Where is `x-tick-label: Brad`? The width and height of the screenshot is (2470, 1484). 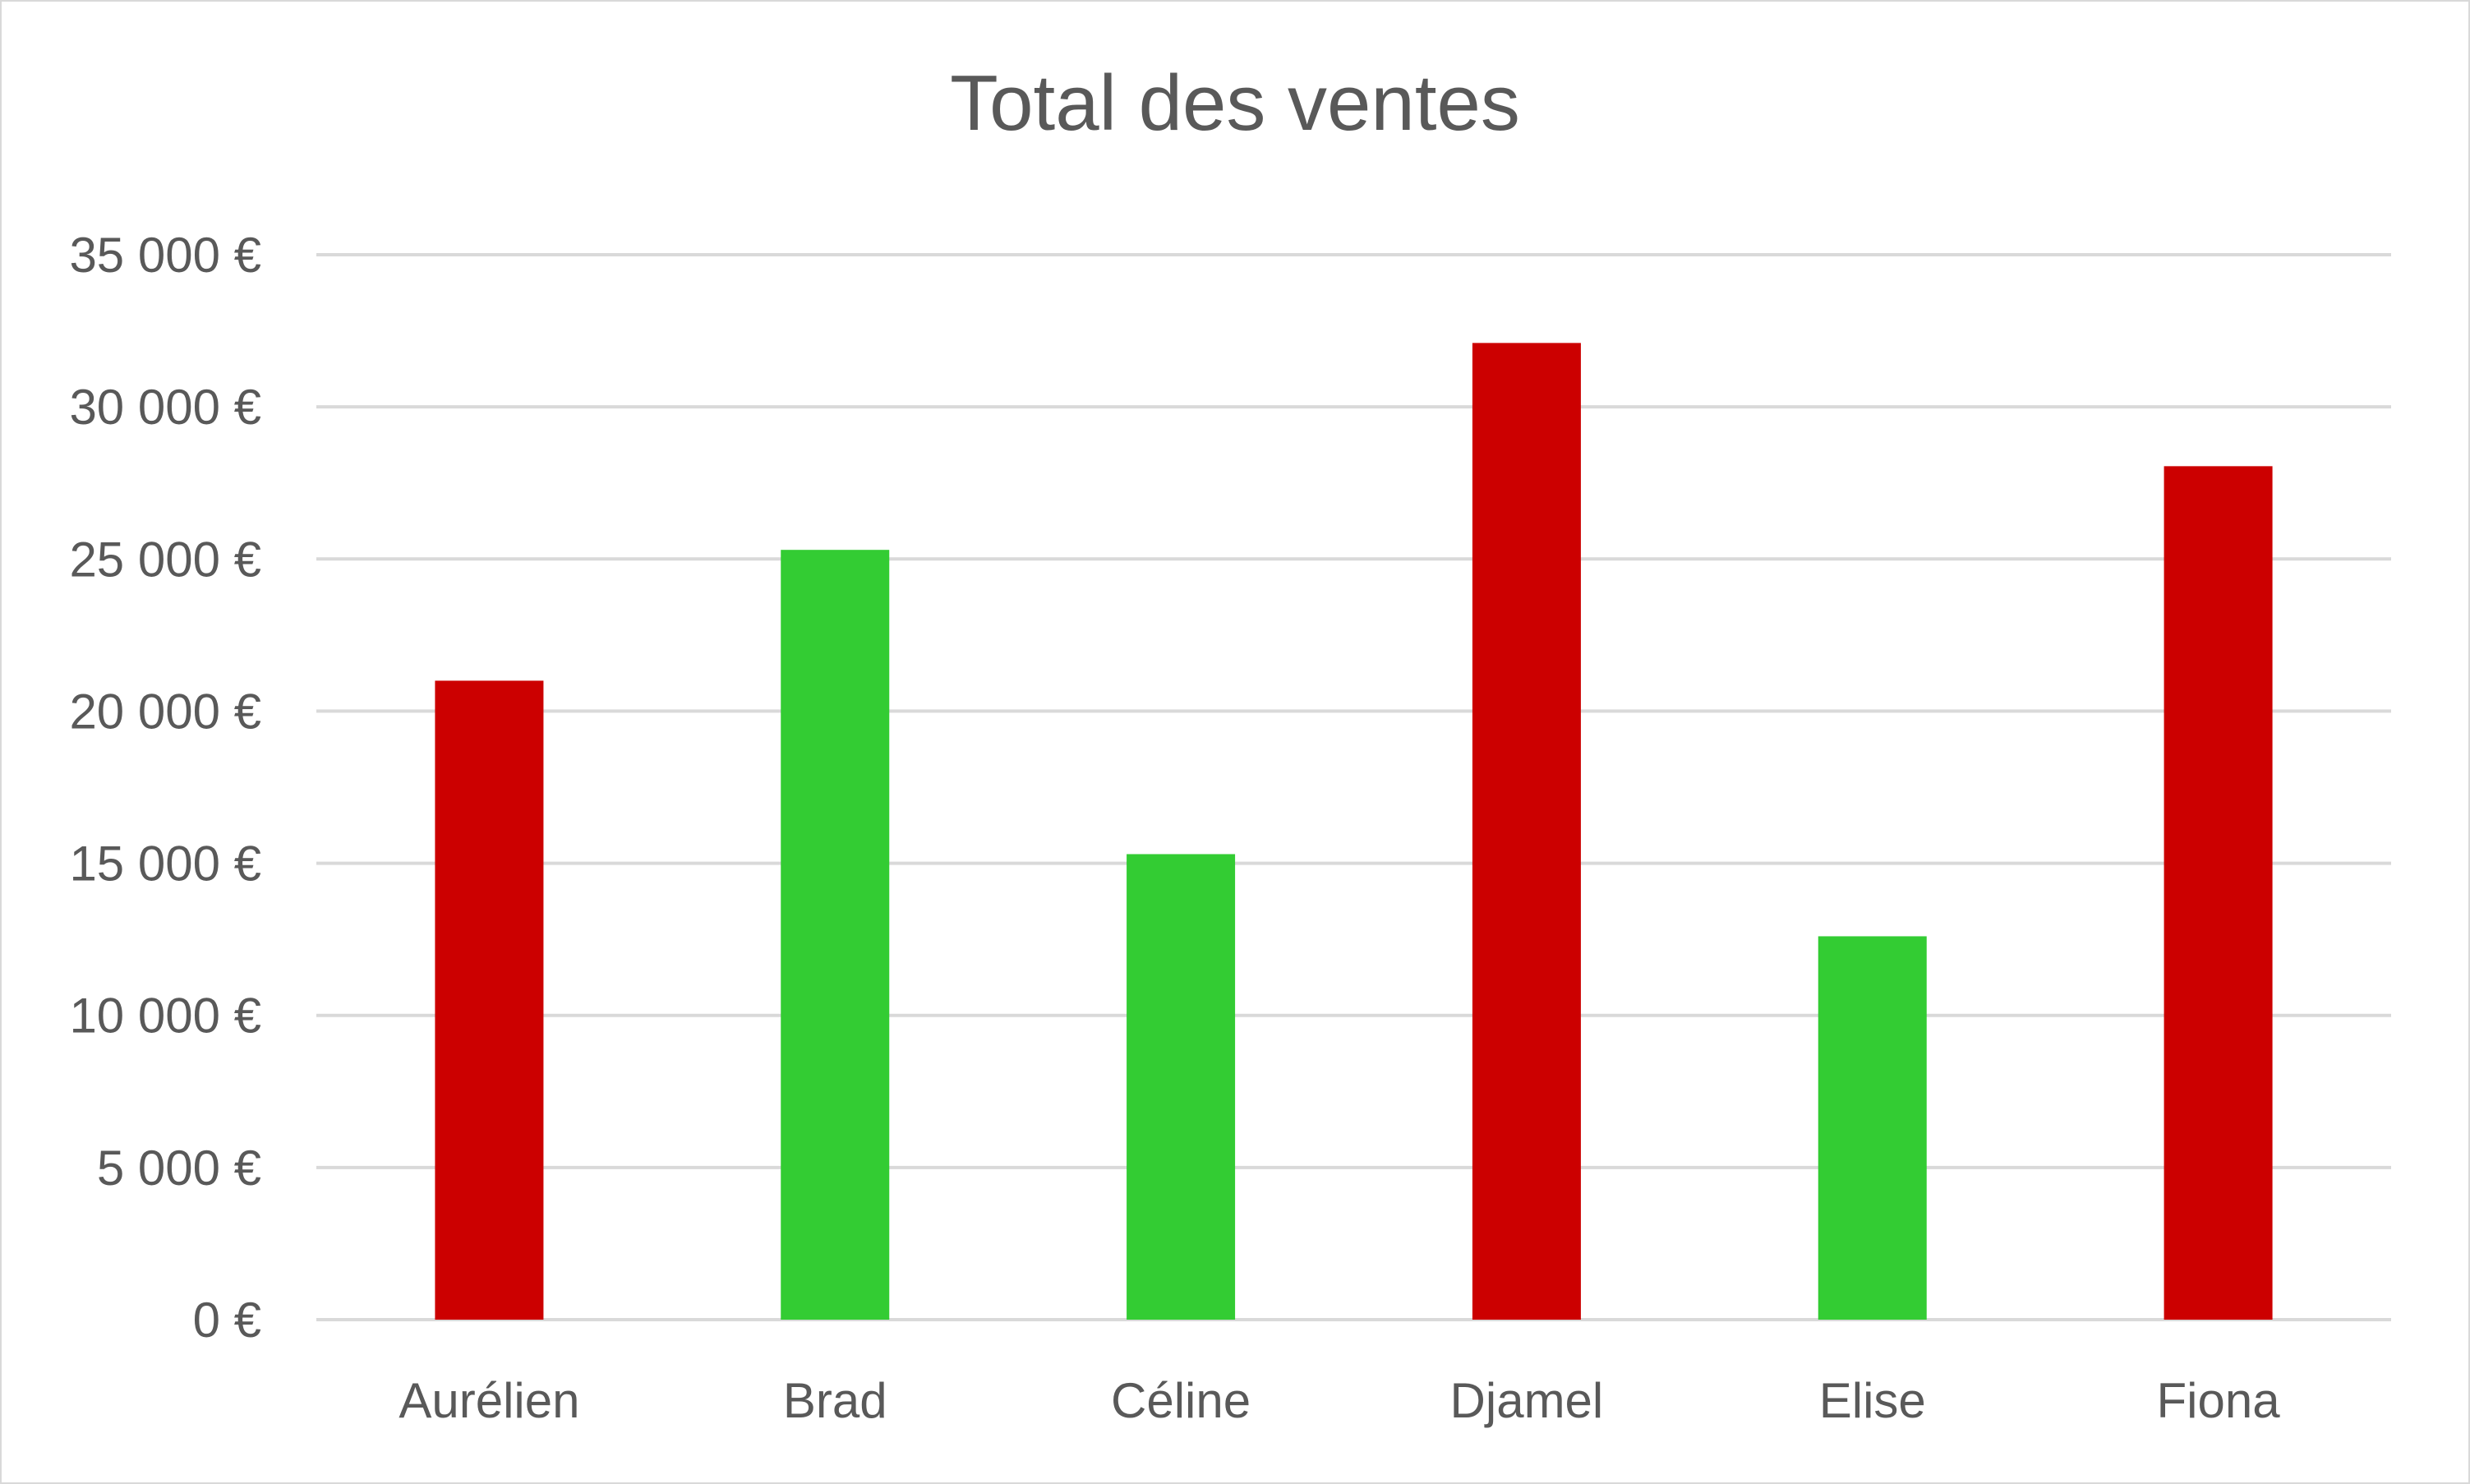 x-tick-label: Brad is located at coordinates (835, 1401).